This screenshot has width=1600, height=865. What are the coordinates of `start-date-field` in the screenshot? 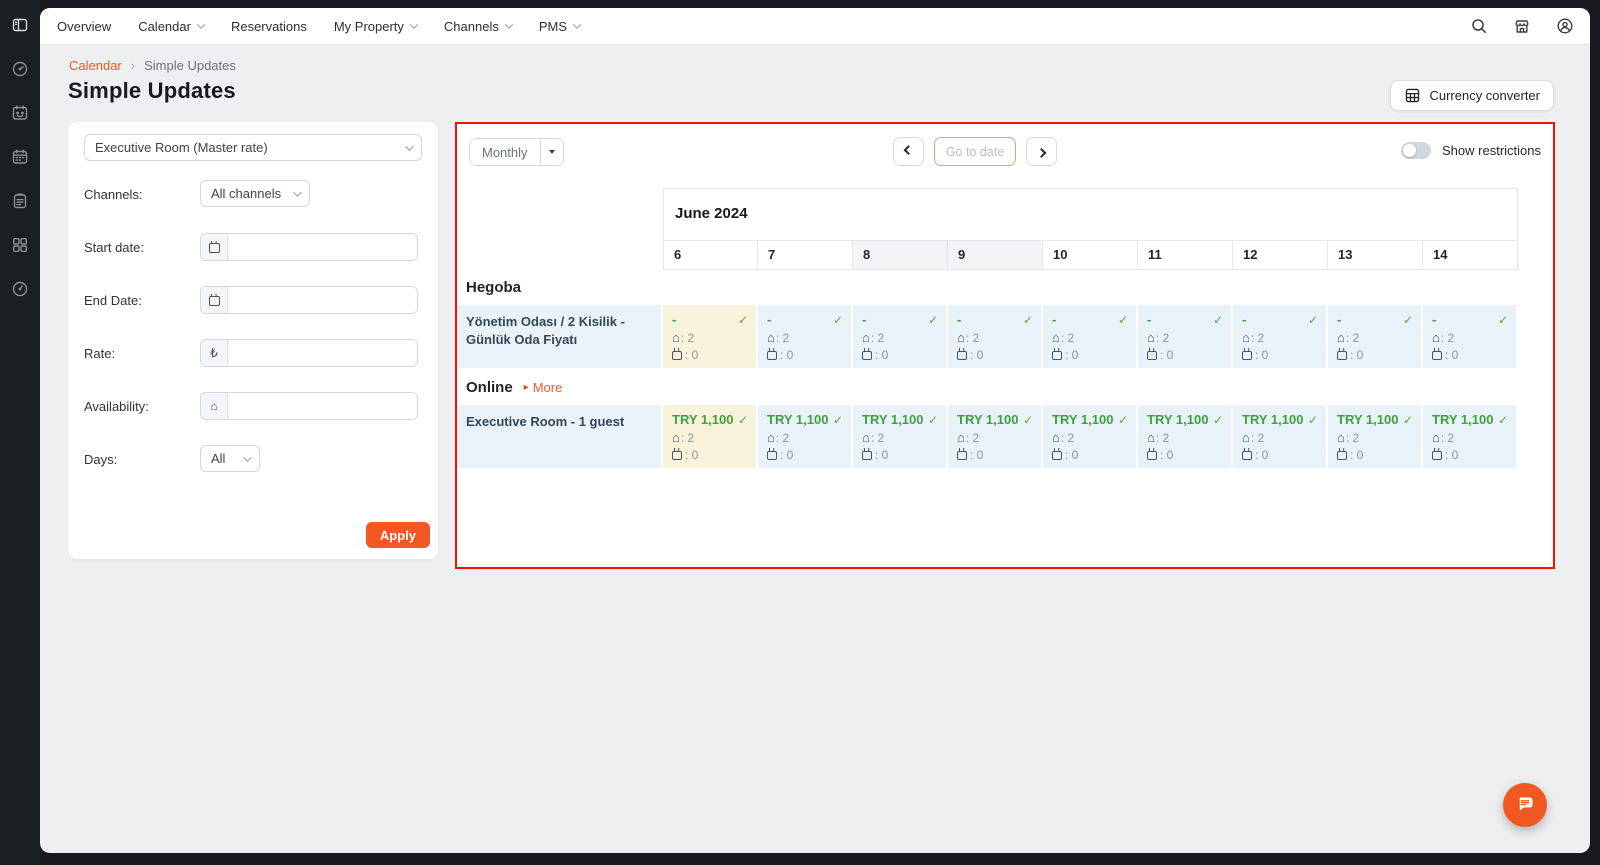 It's located at (309, 247).